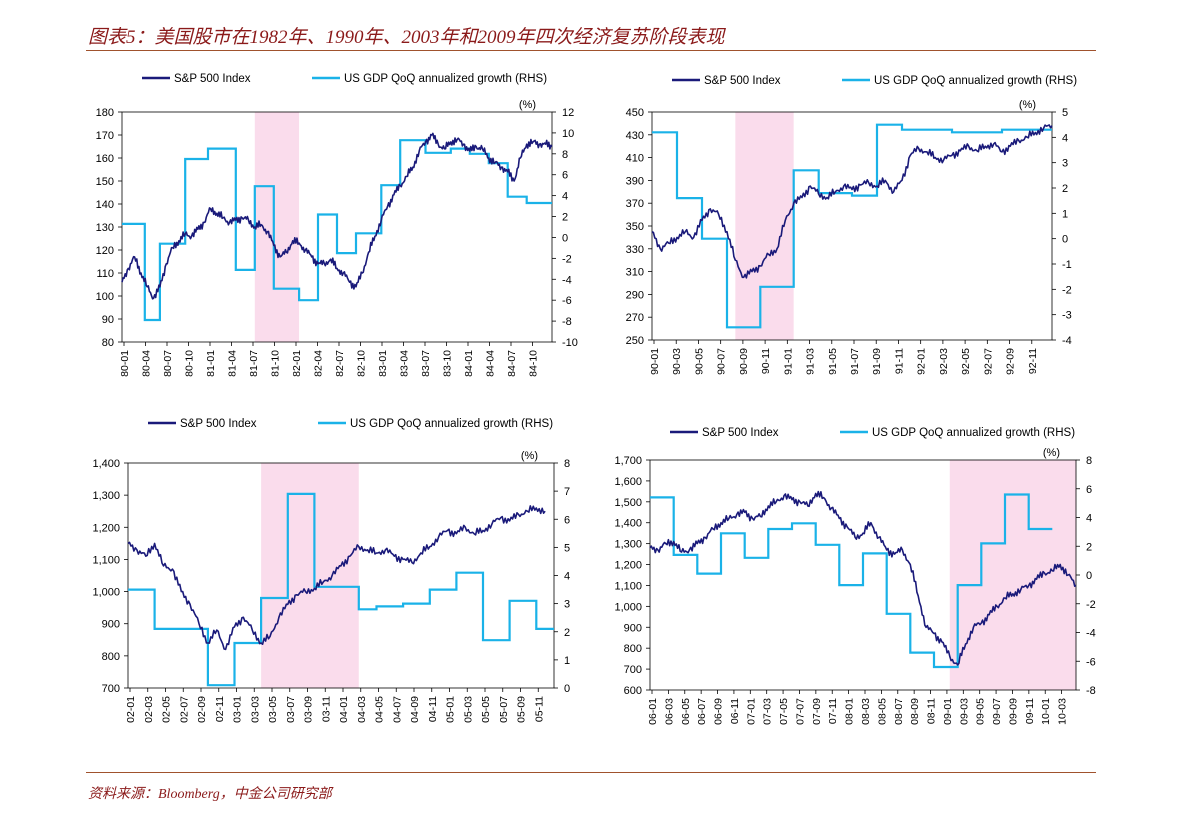 This screenshot has height=821, width=1191. I want to click on x-tick-label: 06-11, so click(735, 711).